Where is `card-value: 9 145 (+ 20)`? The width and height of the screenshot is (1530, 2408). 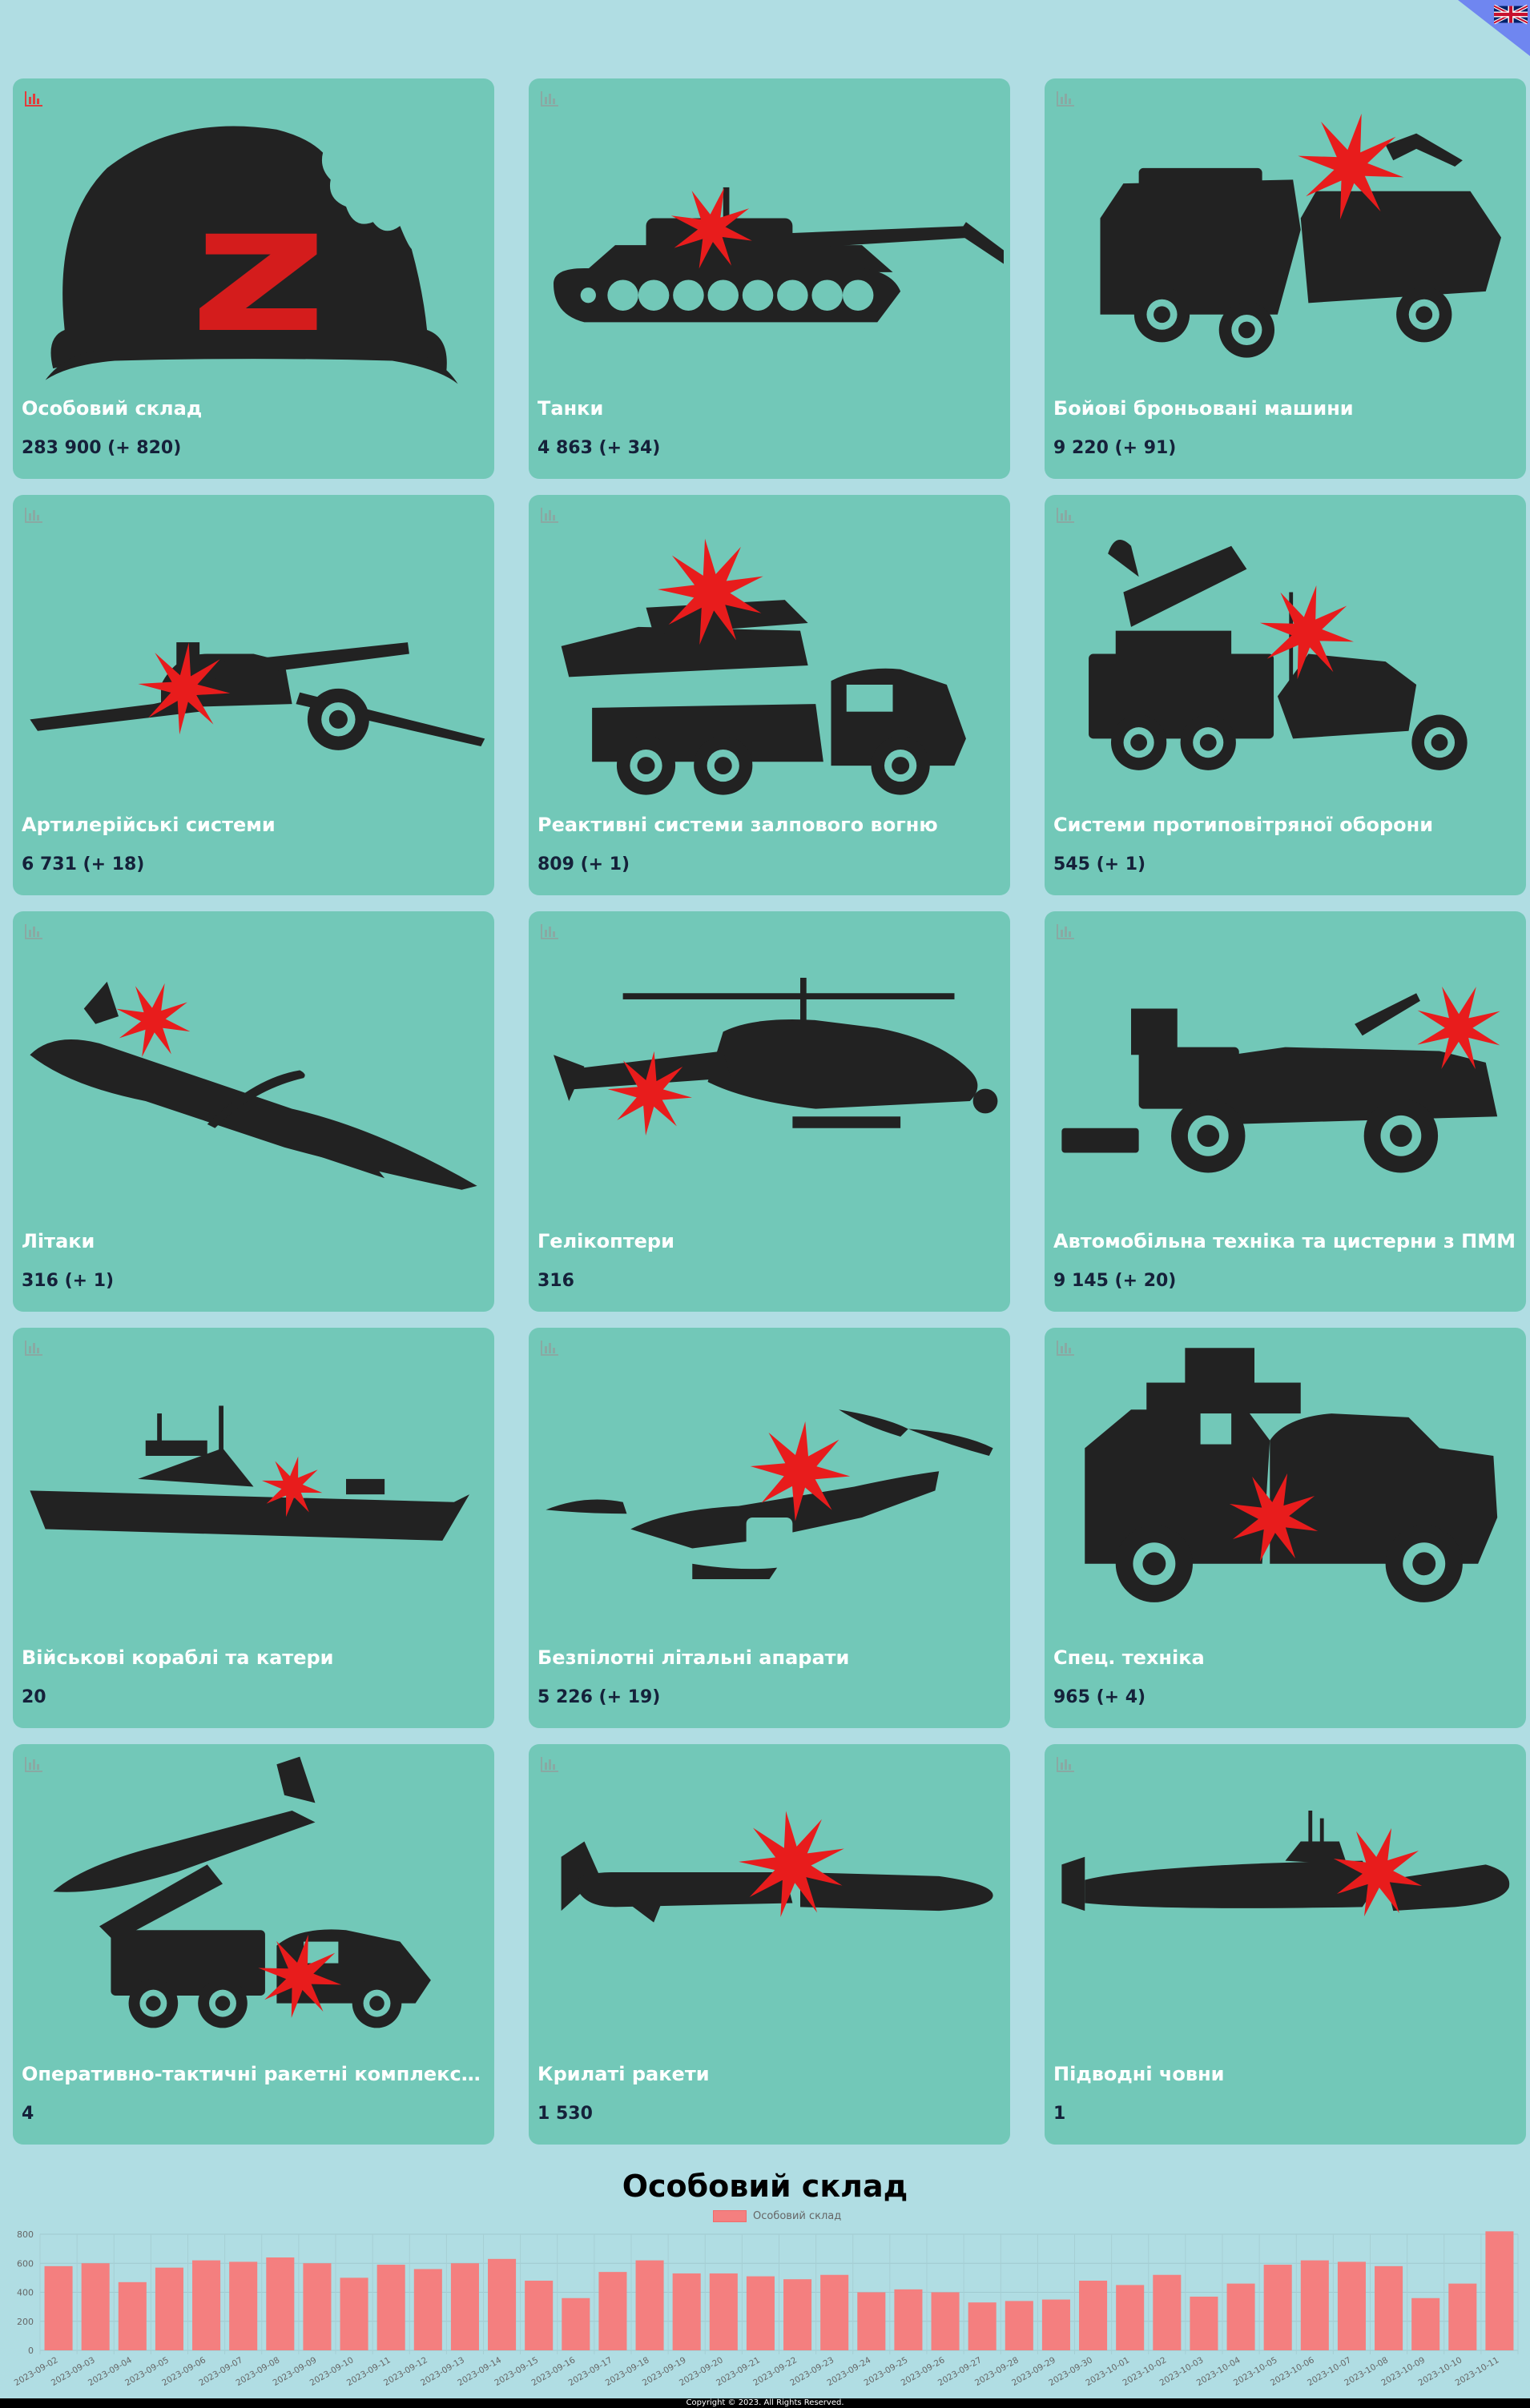 card-value: 9 145 (+ 20) is located at coordinates (1115, 1281).